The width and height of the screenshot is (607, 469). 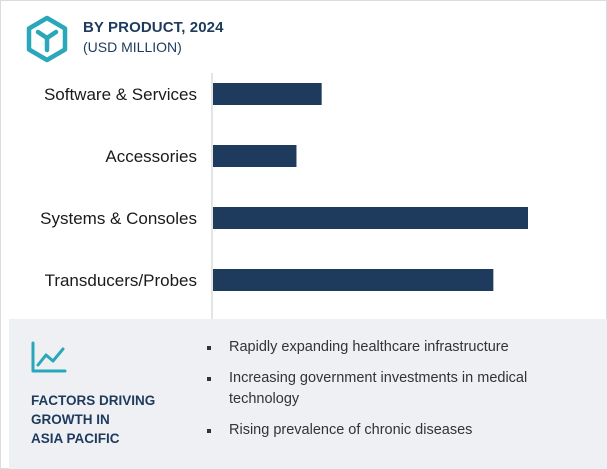 I want to click on bar-accessories, so click(x=255, y=156).